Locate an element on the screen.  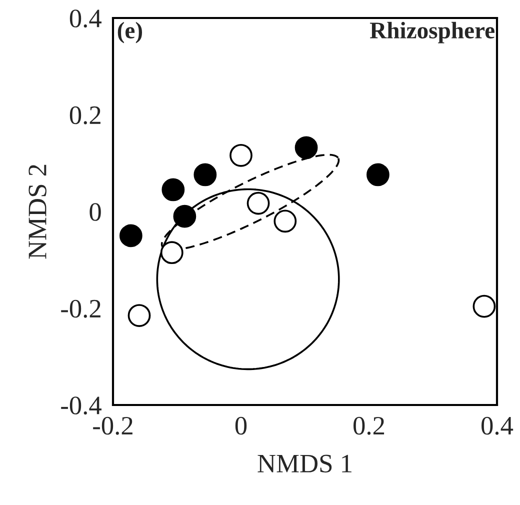
x-axis-title: NMDS 1 is located at coordinates (305, 463).